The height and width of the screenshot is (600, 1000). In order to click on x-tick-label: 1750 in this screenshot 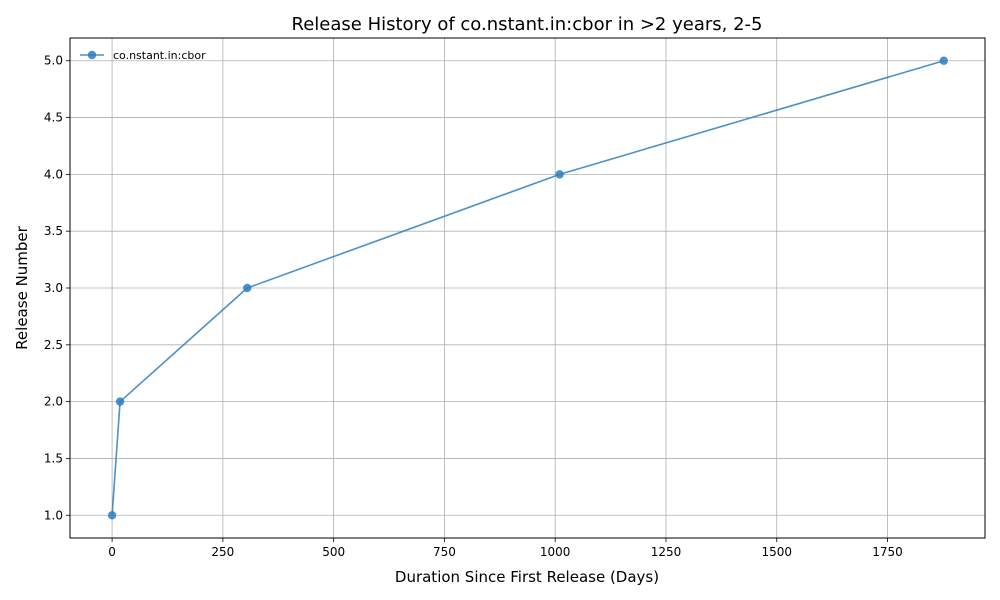, I will do `click(887, 552)`.